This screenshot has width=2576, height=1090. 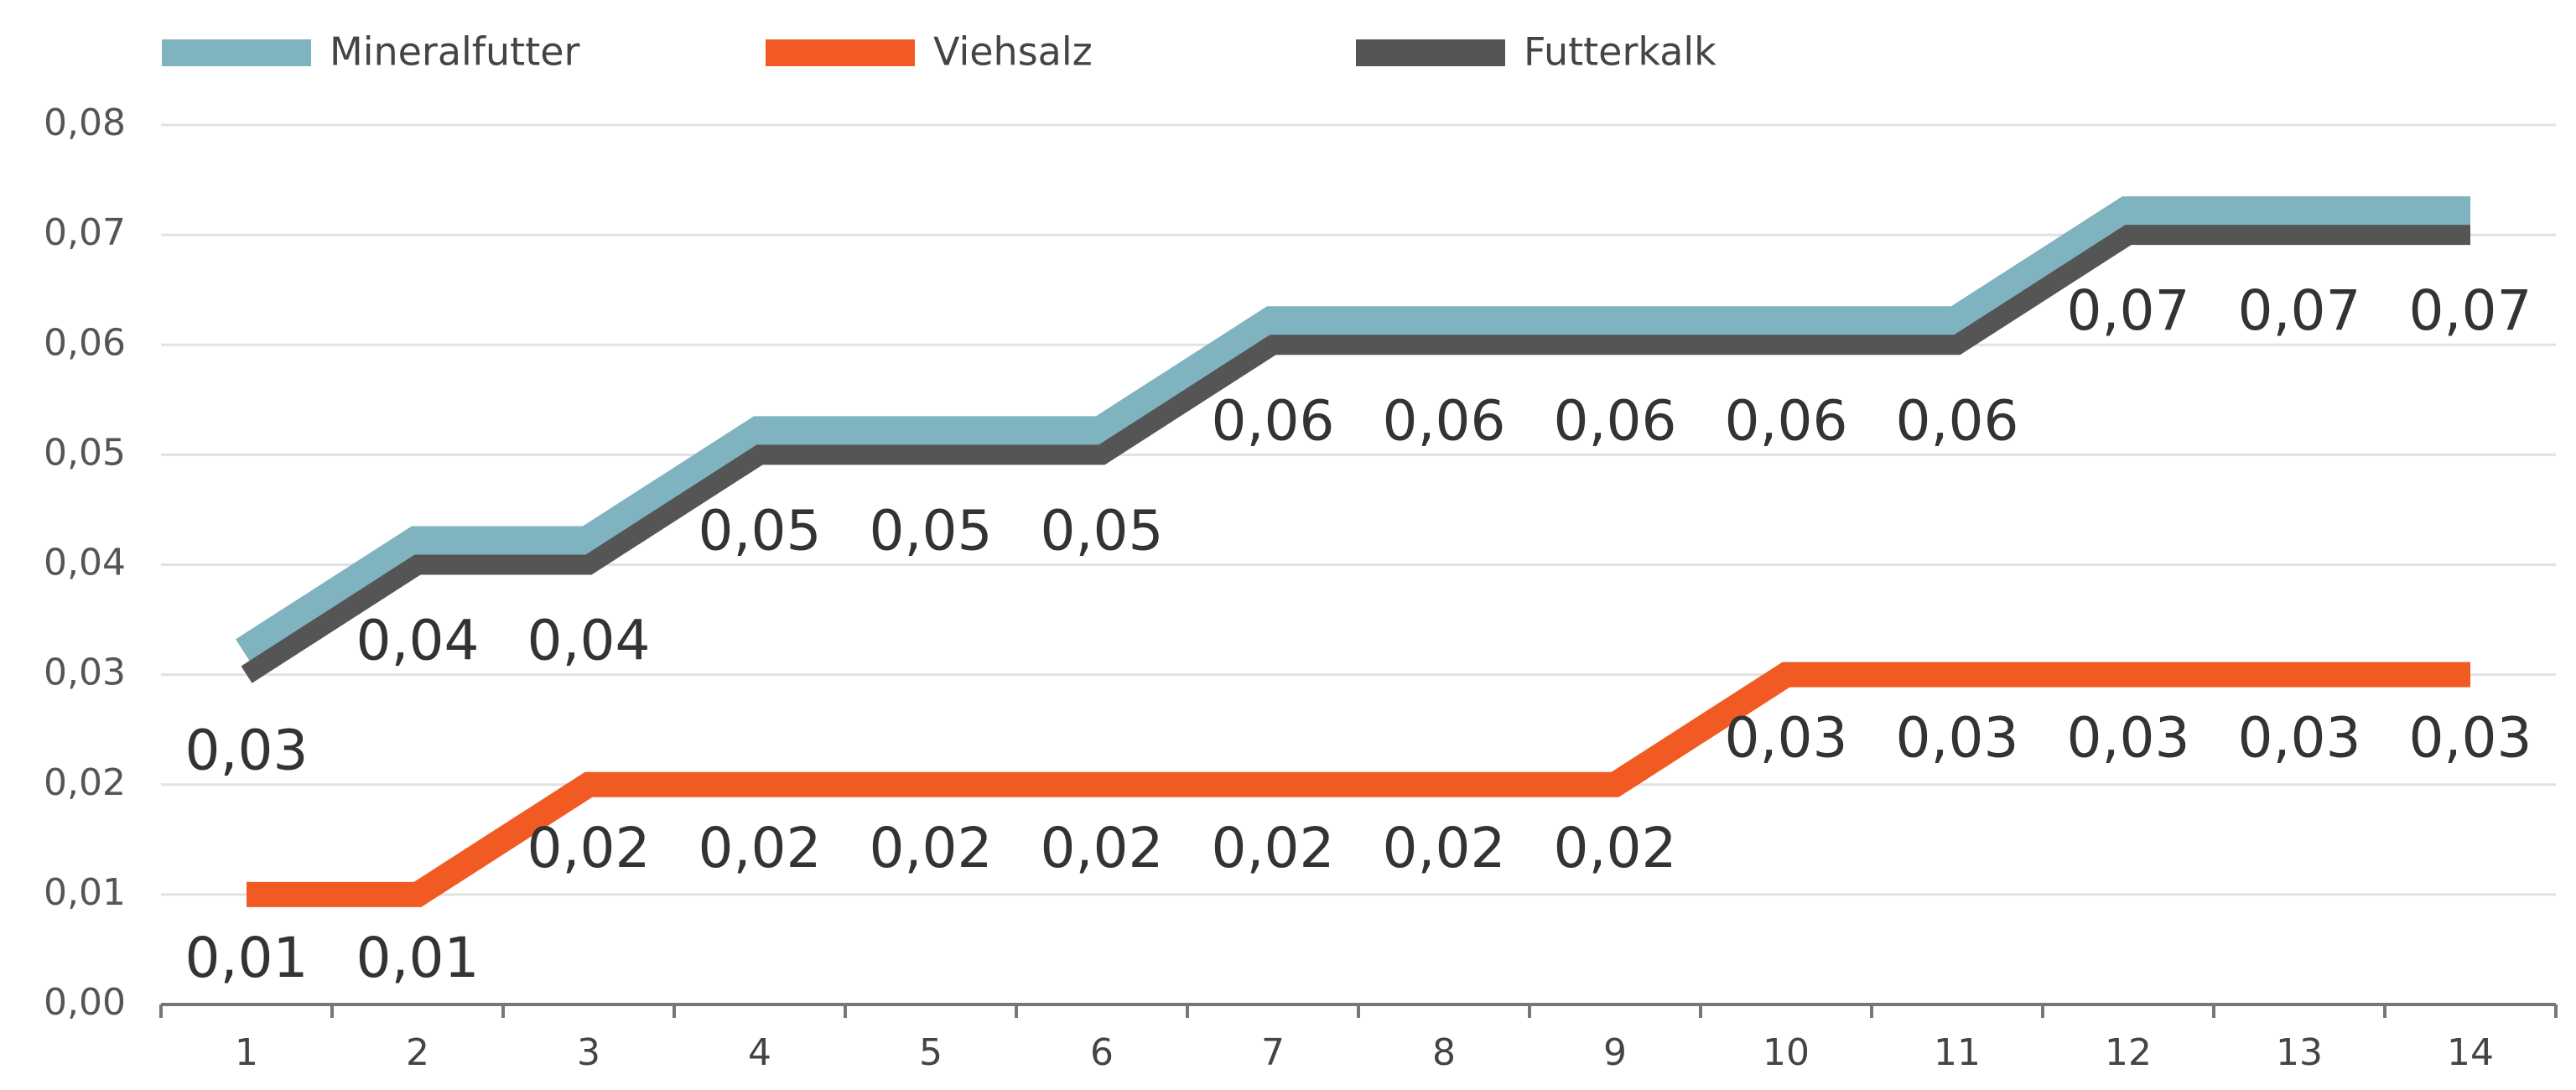 What do you see at coordinates (1620, 52) in the screenshot?
I see `legend-label: Futterkalk` at bounding box center [1620, 52].